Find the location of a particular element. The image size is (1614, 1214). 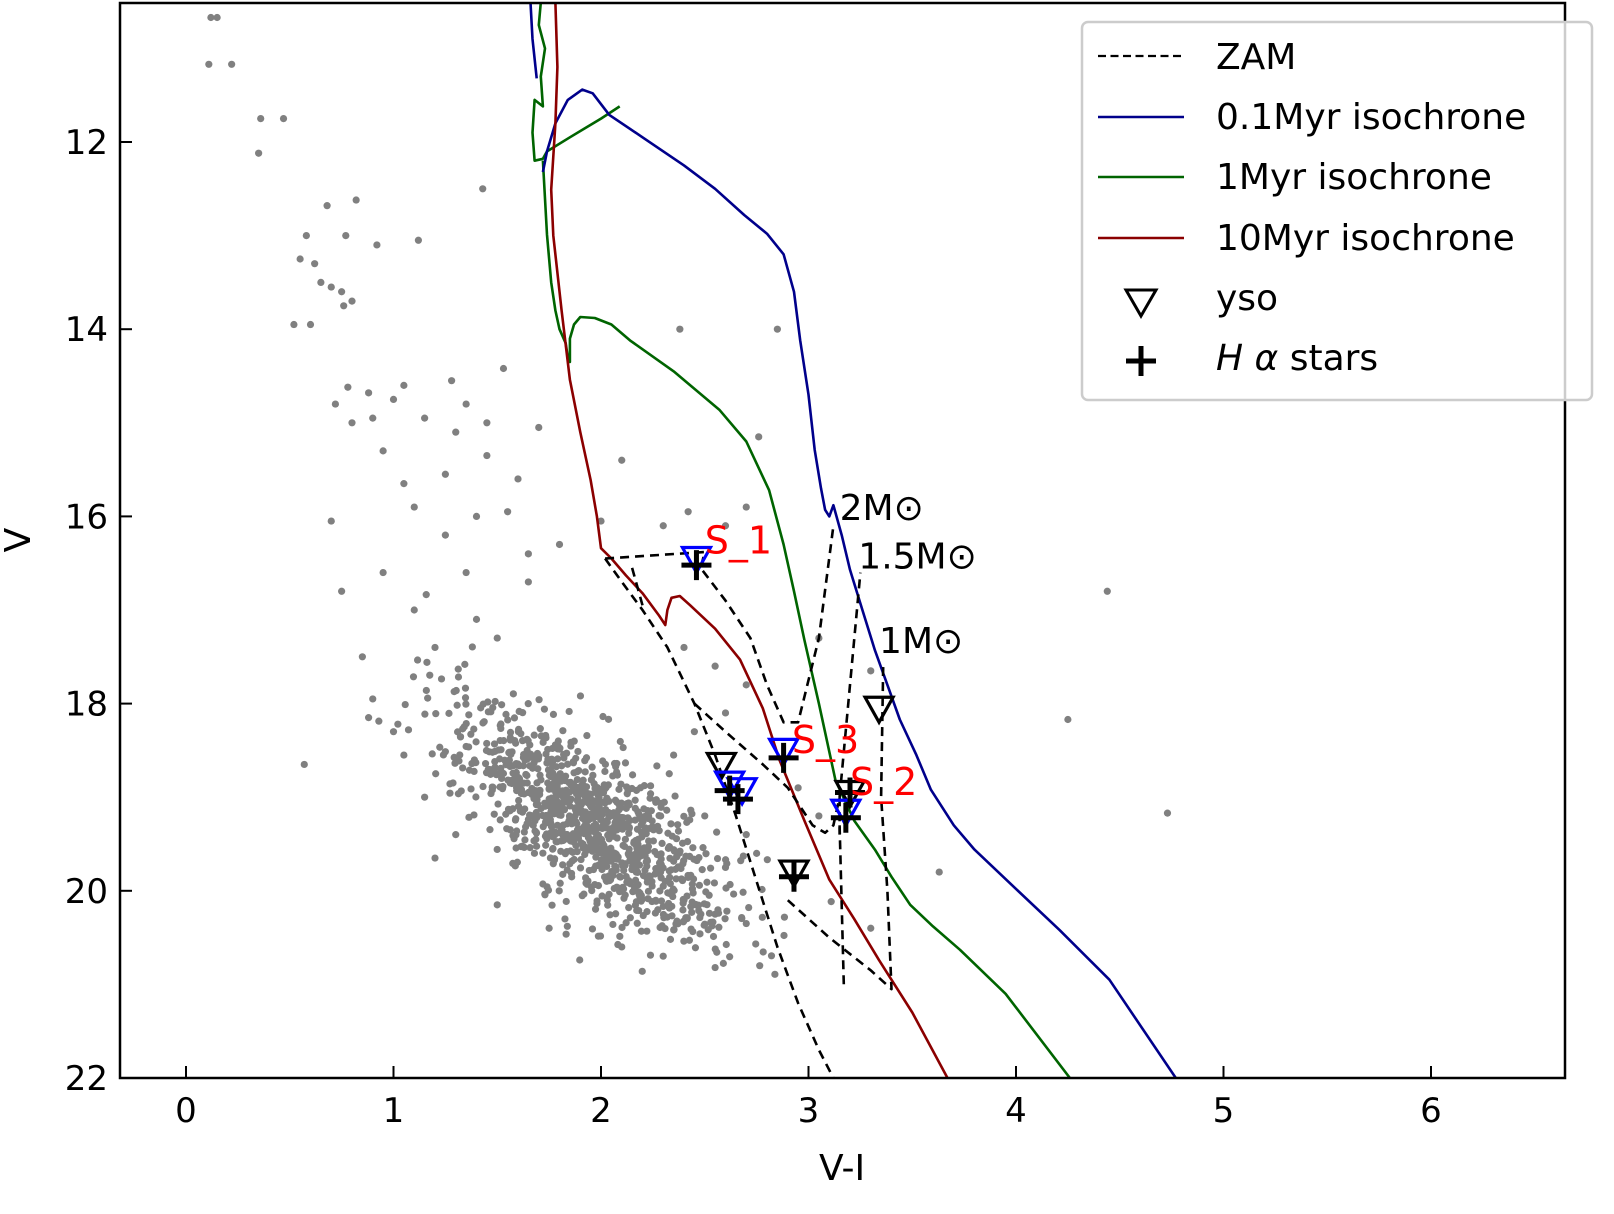

mass-label-2msun: 2M⊙ is located at coordinates (882, 508).